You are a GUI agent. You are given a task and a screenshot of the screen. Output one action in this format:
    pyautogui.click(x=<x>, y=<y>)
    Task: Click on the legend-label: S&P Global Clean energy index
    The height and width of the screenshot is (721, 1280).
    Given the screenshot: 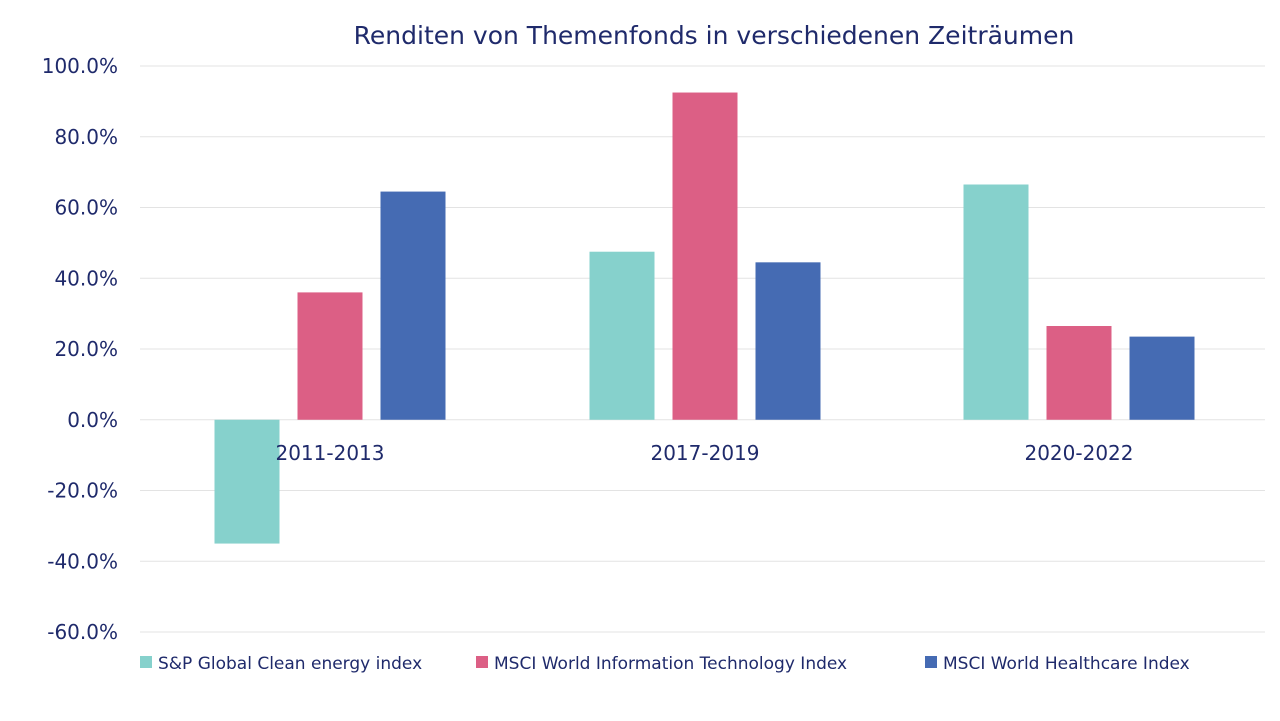 What is the action you would take?
    pyautogui.click(x=290, y=664)
    